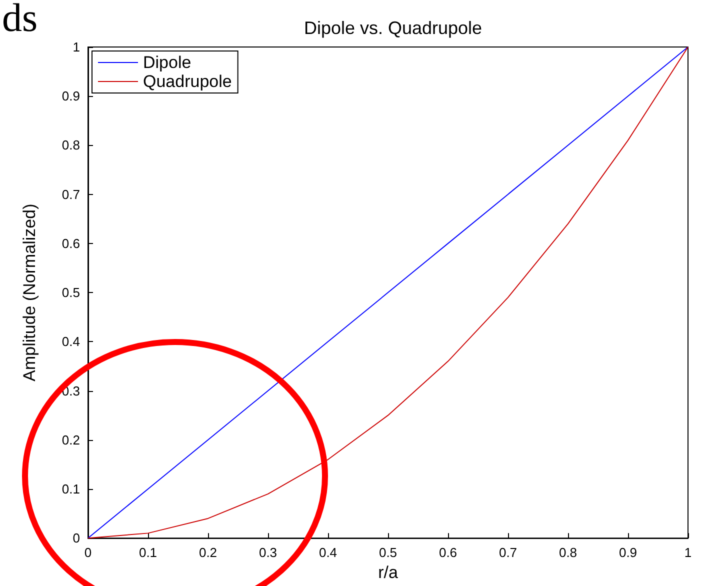 The image size is (704, 586). I want to click on x-tick-label: 0.8, so click(568, 552).